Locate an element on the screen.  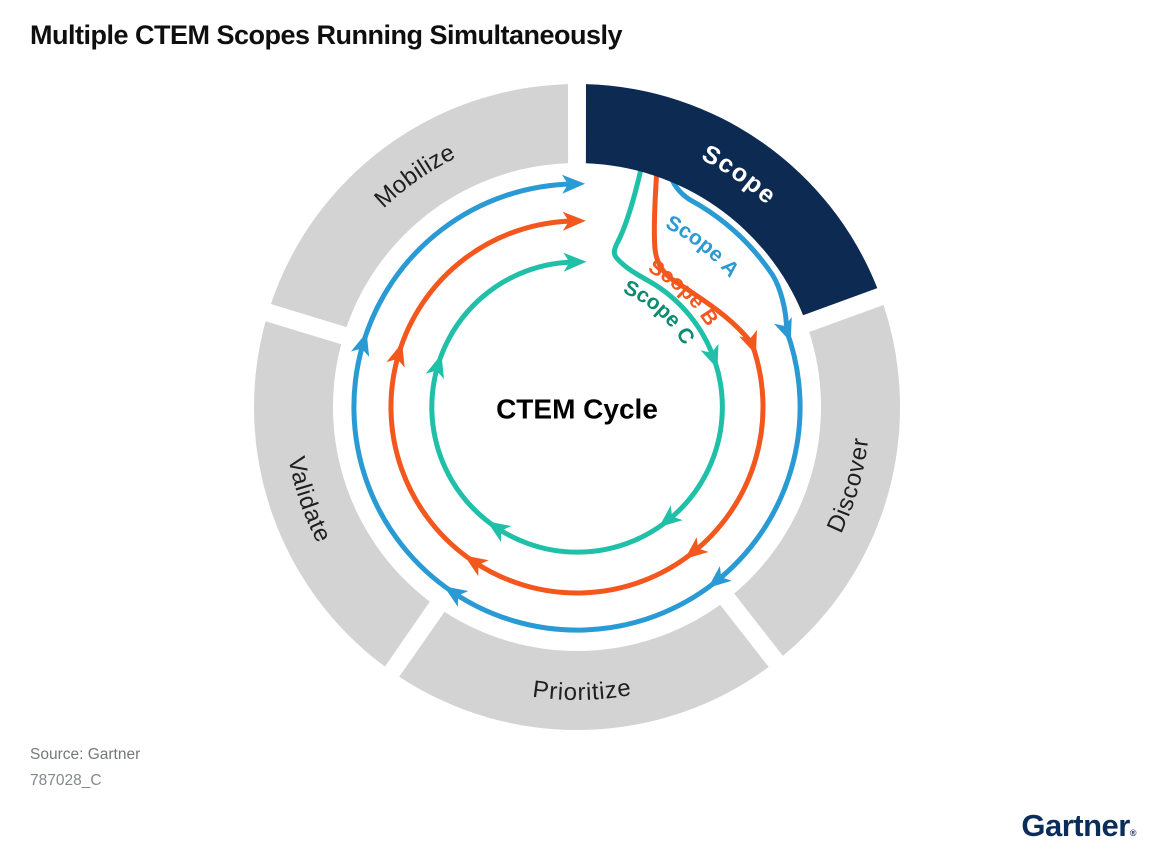
gartner-logo-text: Gartner is located at coordinates (1075, 825).